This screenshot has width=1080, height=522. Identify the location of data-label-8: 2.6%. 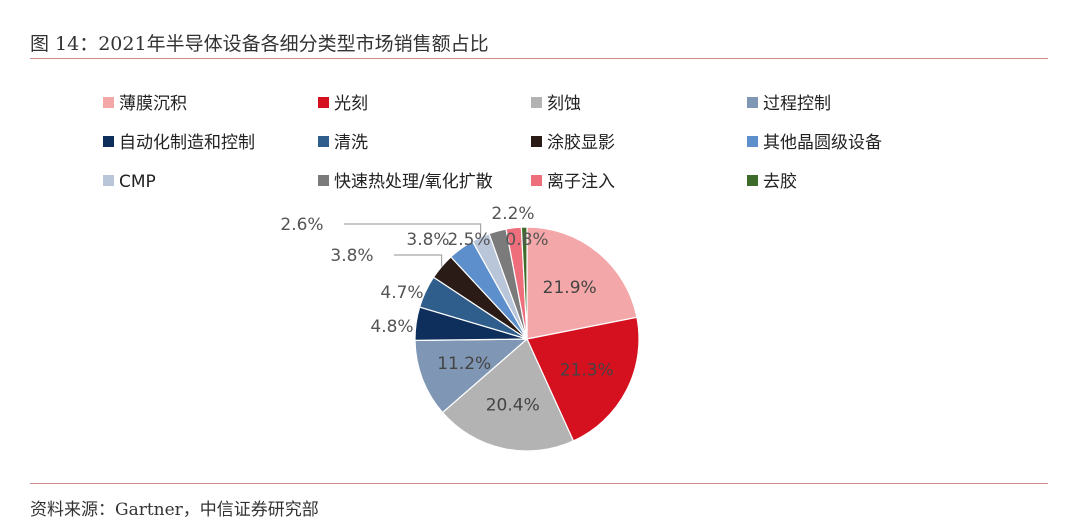
(301, 225).